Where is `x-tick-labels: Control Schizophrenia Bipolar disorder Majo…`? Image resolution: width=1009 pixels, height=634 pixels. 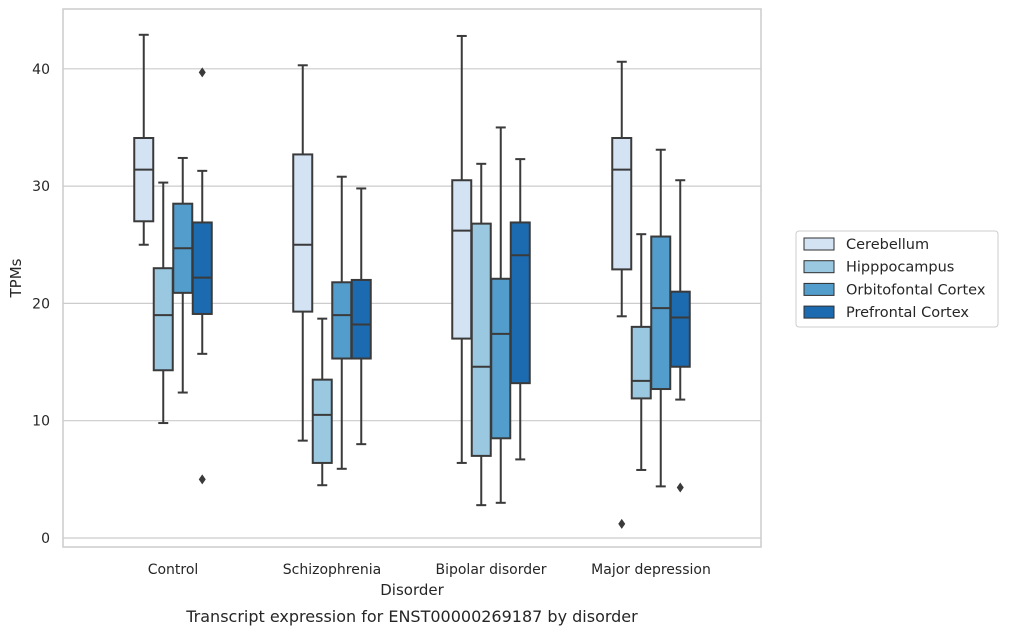 x-tick-labels: Control Schizophrenia Bipolar disorder Majo… is located at coordinates (429, 570).